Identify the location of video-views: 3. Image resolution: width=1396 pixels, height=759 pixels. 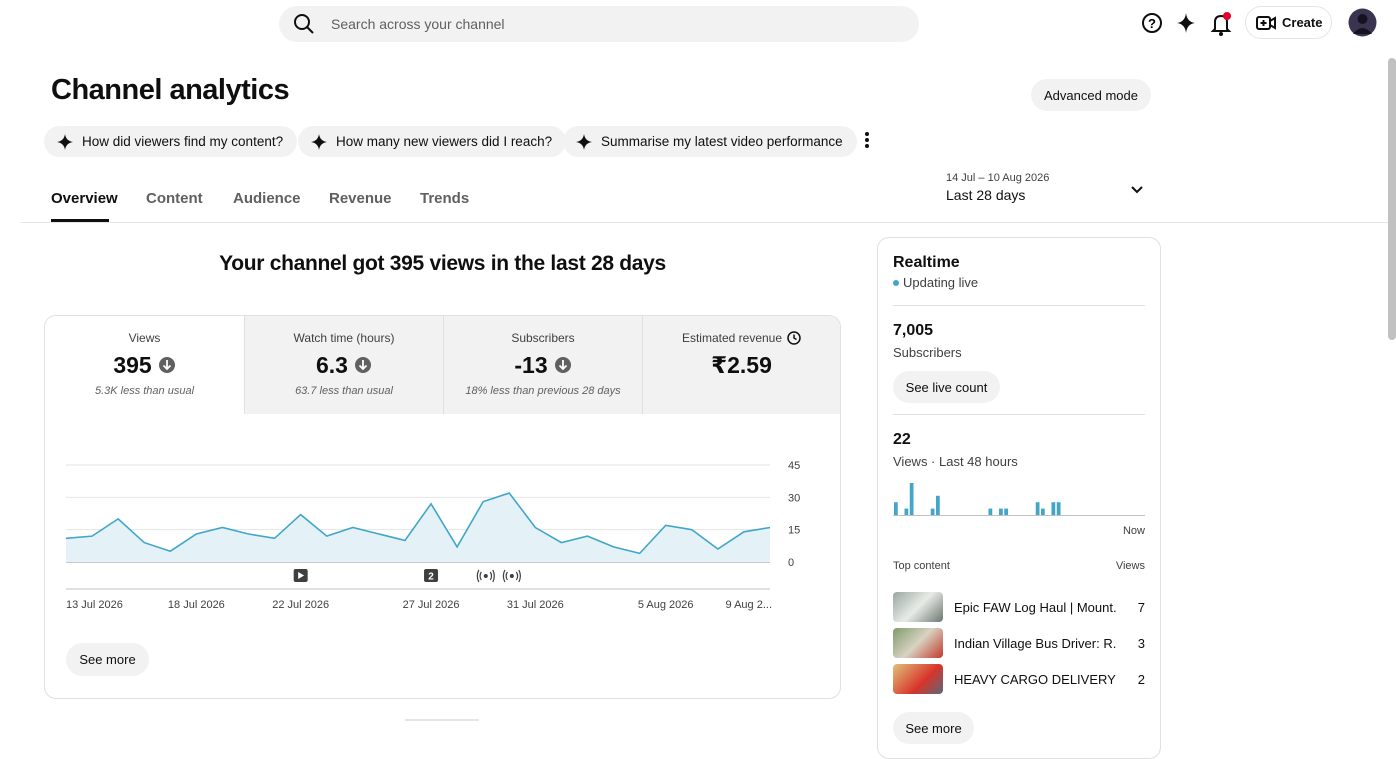
(1141, 643).